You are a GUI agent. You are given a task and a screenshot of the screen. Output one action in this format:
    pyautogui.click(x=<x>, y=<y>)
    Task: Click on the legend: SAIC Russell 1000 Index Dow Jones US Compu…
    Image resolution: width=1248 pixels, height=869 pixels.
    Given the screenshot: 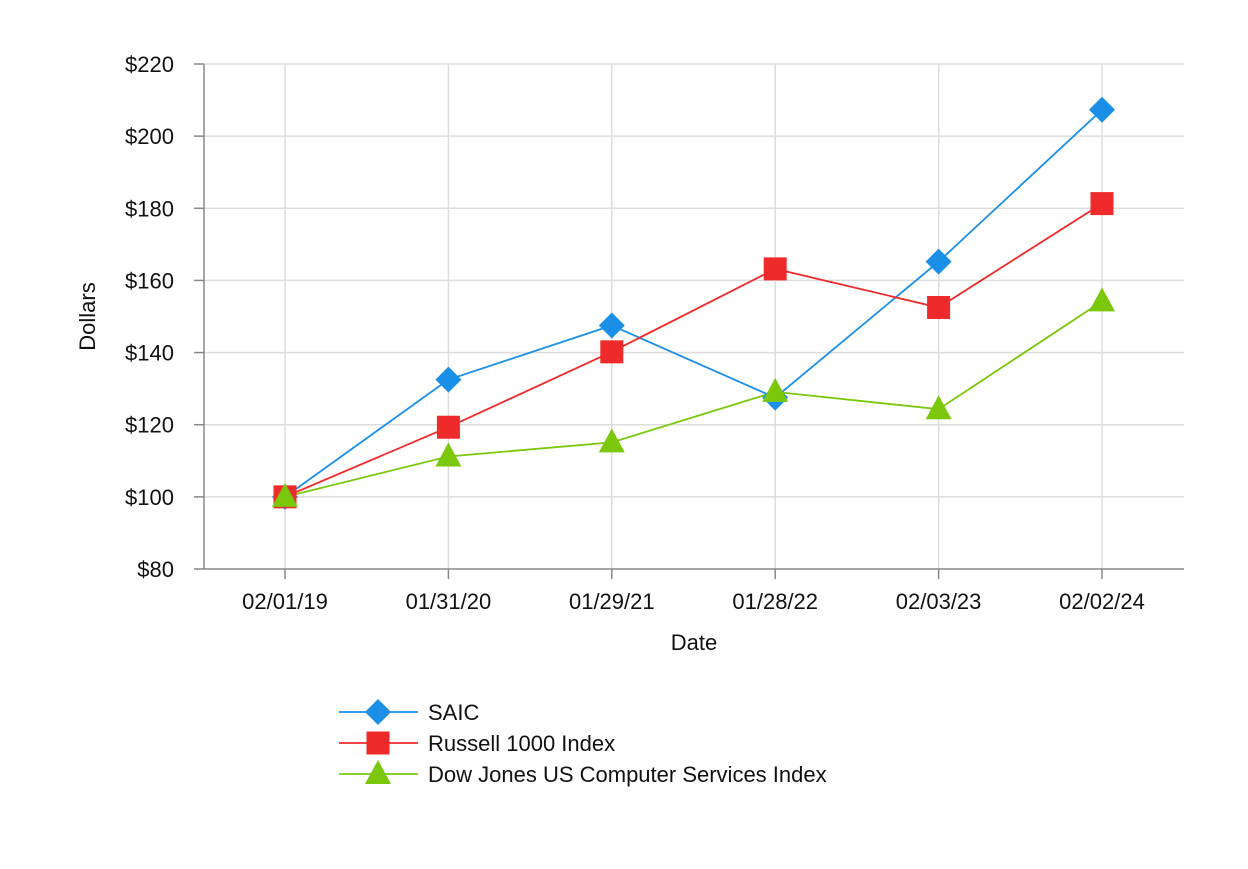 What is the action you would take?
    pyautogui.click(x=583, y=743)
    